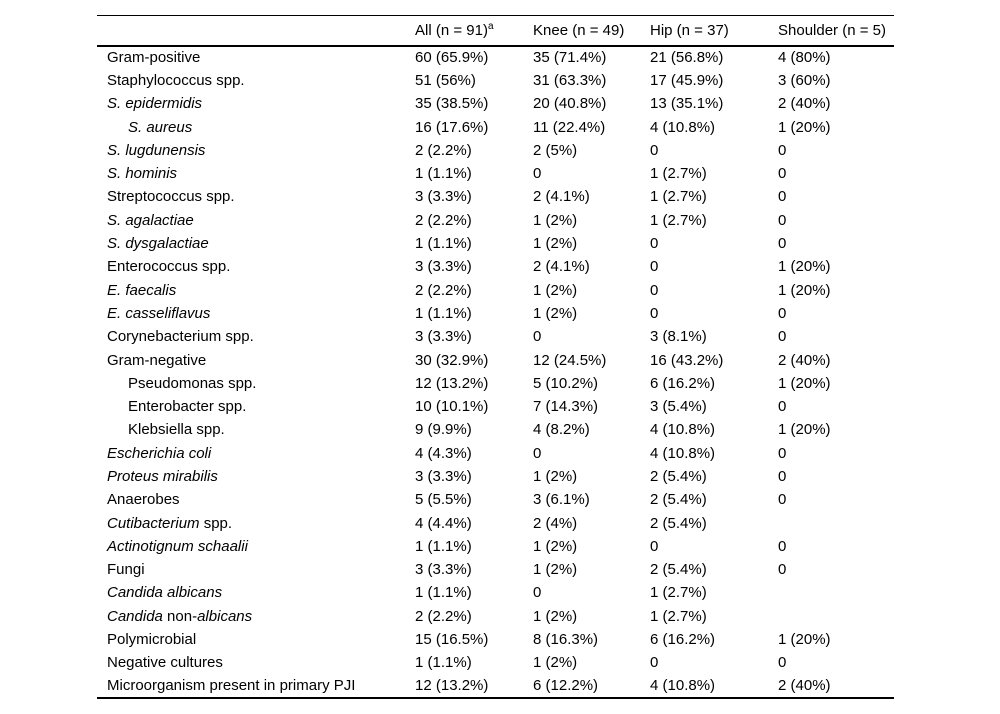 The image size is (1000, 714). I want to click on organism-label-segment: S. lugdunensis, so click(156, 150).